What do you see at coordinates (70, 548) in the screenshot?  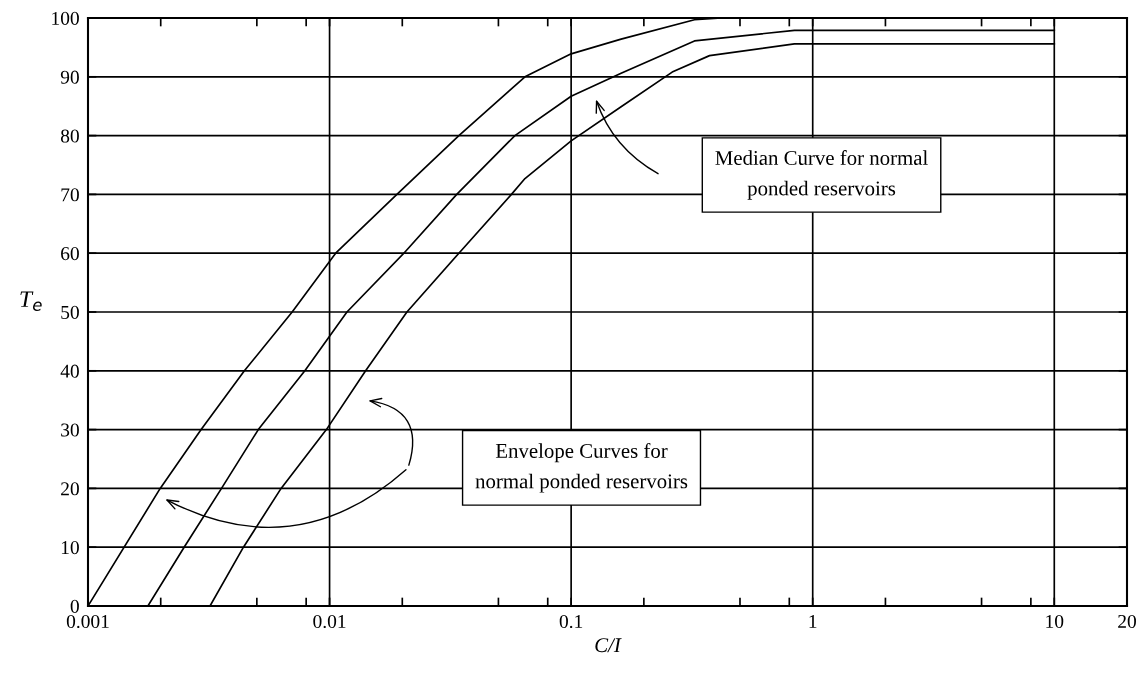 I see `y-tick-label: 10` at bounding box center [70, 548].